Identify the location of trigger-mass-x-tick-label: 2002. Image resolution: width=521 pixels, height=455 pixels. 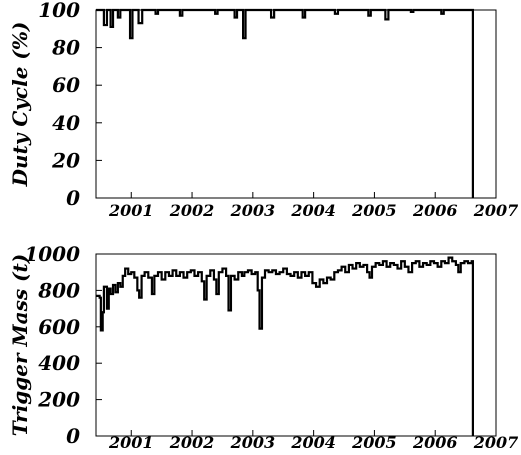
(192, 442).